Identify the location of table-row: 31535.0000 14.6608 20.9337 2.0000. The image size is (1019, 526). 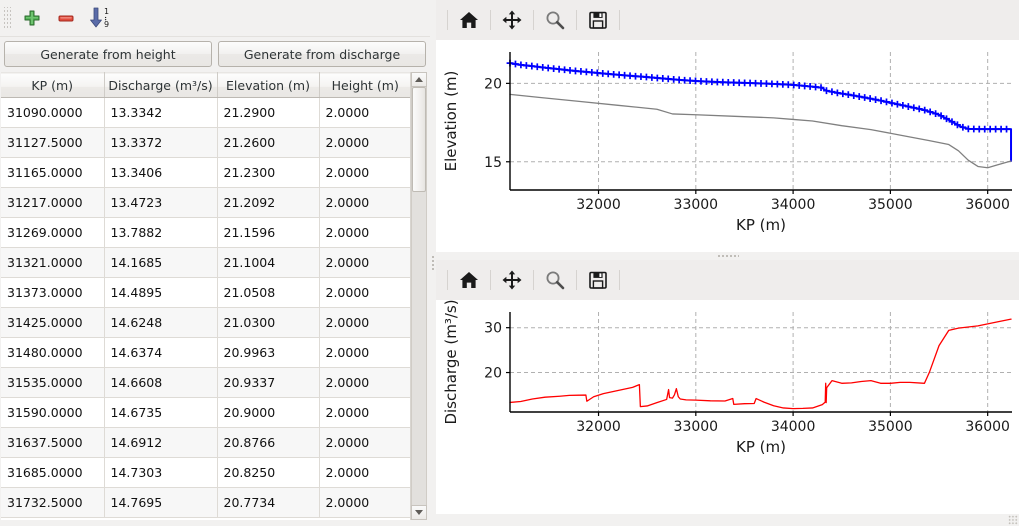
(205, 382).